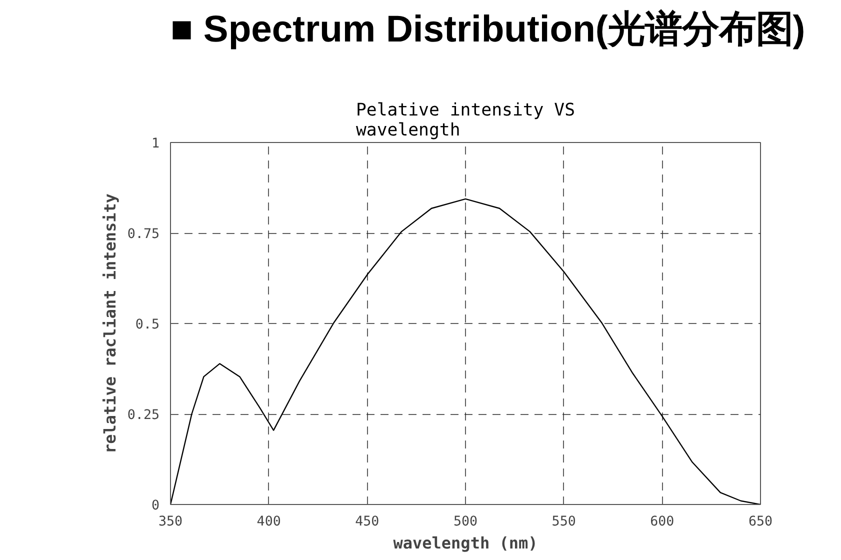 The height and width of the screenshot is (560, 841). Describe the element at coordinates (564, 522) in the screenshot. I see `x-tick-label: 550` at that location.